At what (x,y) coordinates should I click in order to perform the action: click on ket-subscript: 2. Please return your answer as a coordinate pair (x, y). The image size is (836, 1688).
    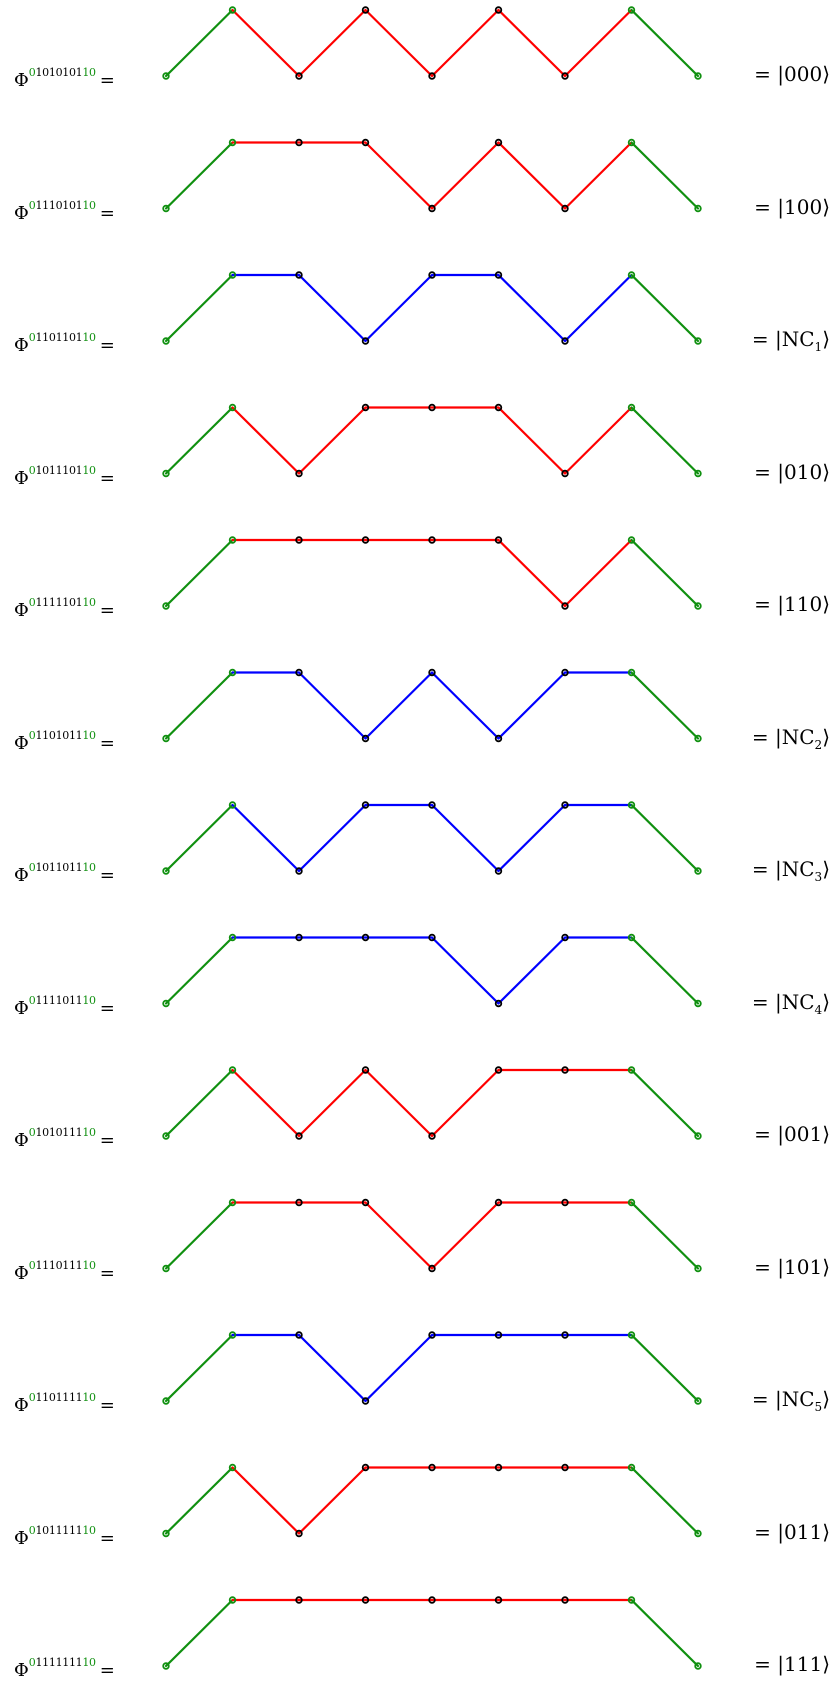
    Looking at the image, I should click on (818, 744).